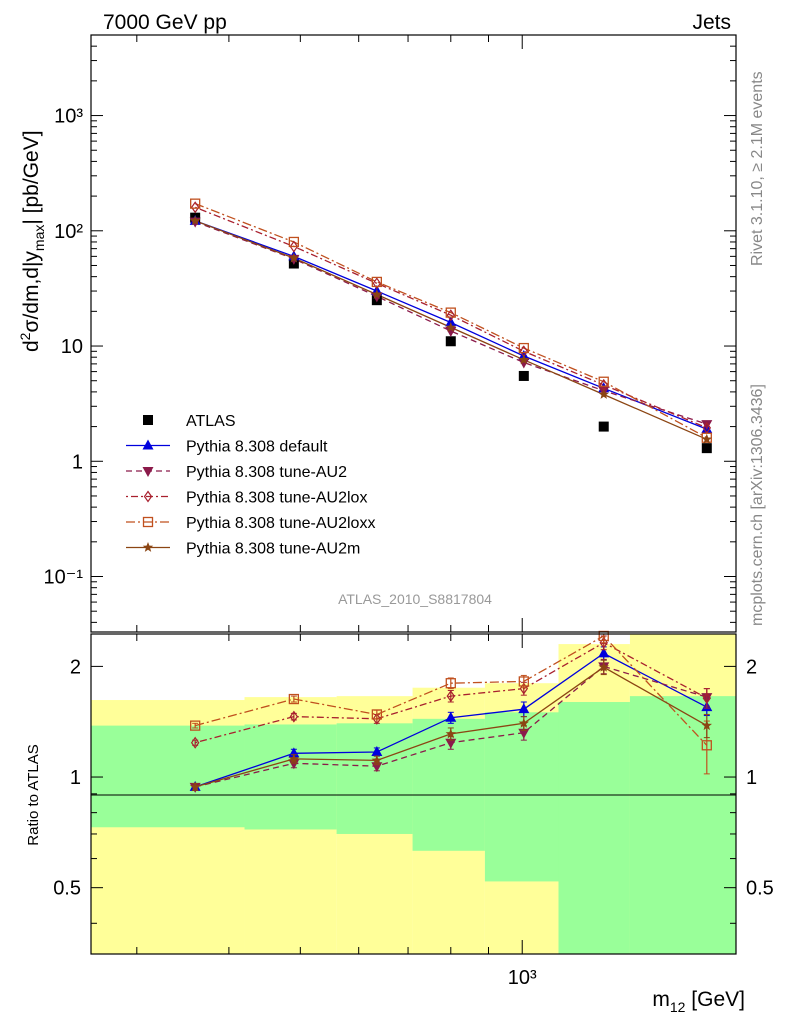 Image resolution: width=786 pixels, height=1024 pixels. What do you see at coordinates (273, 549) in the screenshot?
I see `legend-entry-label: Pythia 8.308 tune-AU2m` at bounding box center [273, 549].